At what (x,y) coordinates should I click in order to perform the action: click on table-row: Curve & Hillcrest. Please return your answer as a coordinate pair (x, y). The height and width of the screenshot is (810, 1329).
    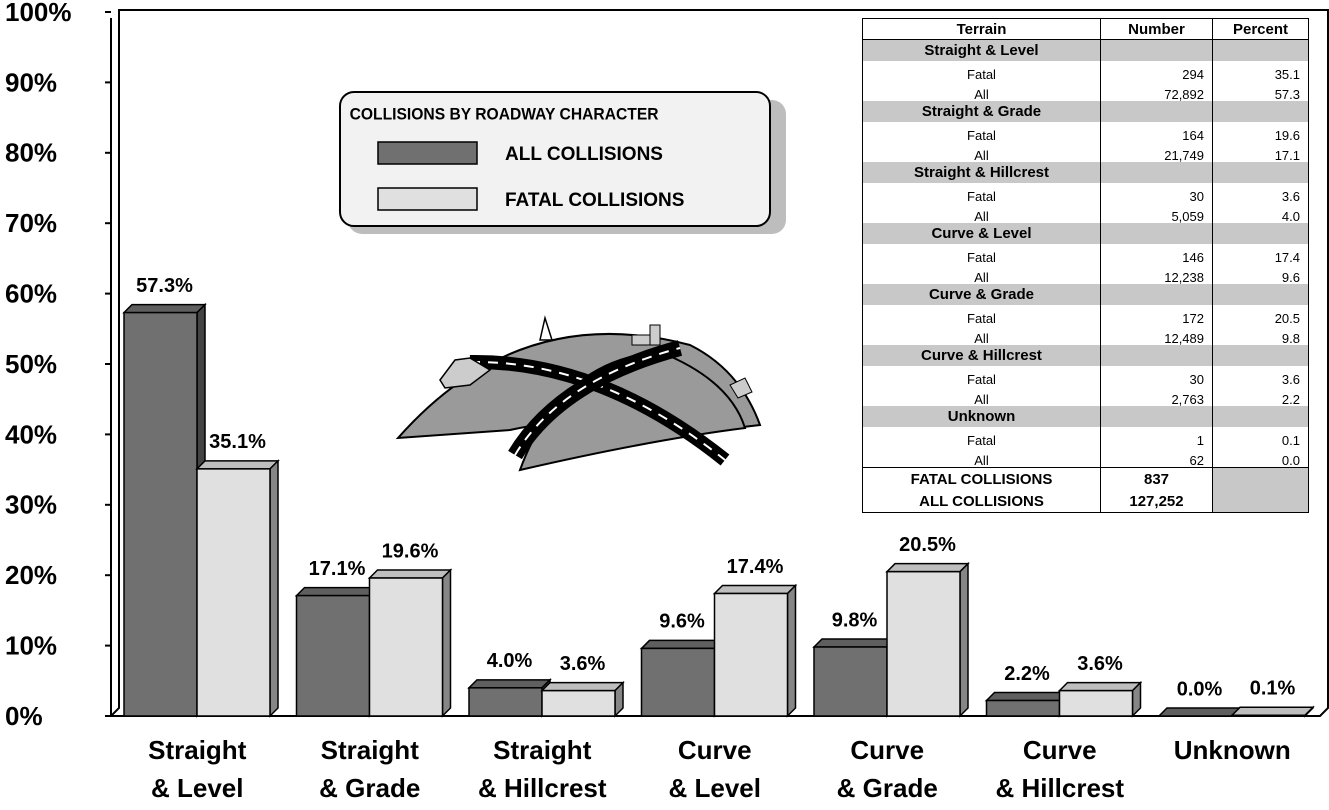
    Looking at the image, I should click on (1085, 355).